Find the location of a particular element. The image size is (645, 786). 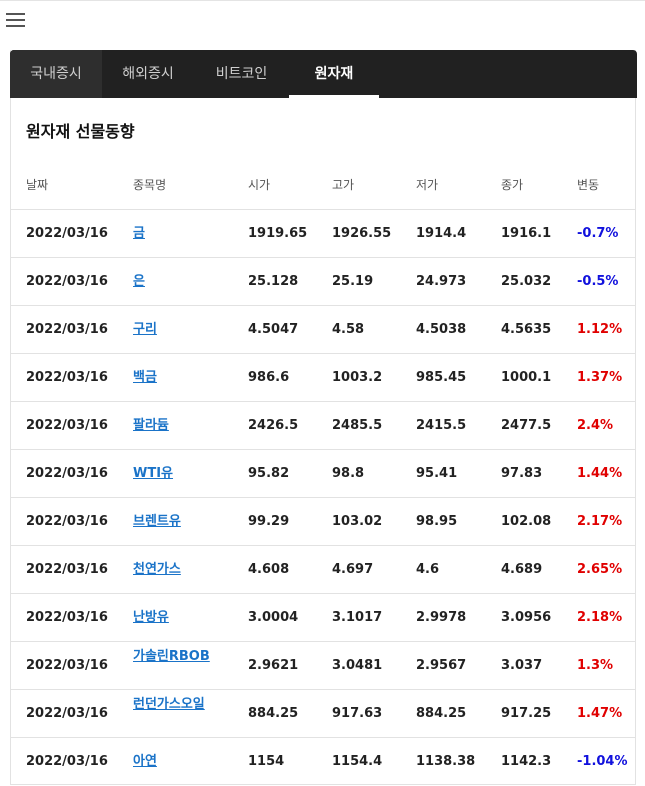

cell-name: 난방유 is located at coordinates (151, 617).